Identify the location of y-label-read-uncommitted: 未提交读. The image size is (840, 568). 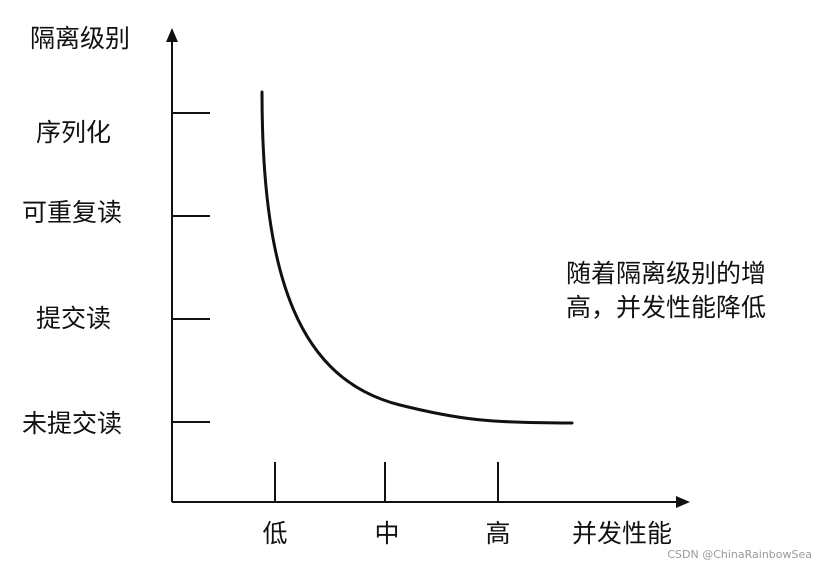
(72, 423).